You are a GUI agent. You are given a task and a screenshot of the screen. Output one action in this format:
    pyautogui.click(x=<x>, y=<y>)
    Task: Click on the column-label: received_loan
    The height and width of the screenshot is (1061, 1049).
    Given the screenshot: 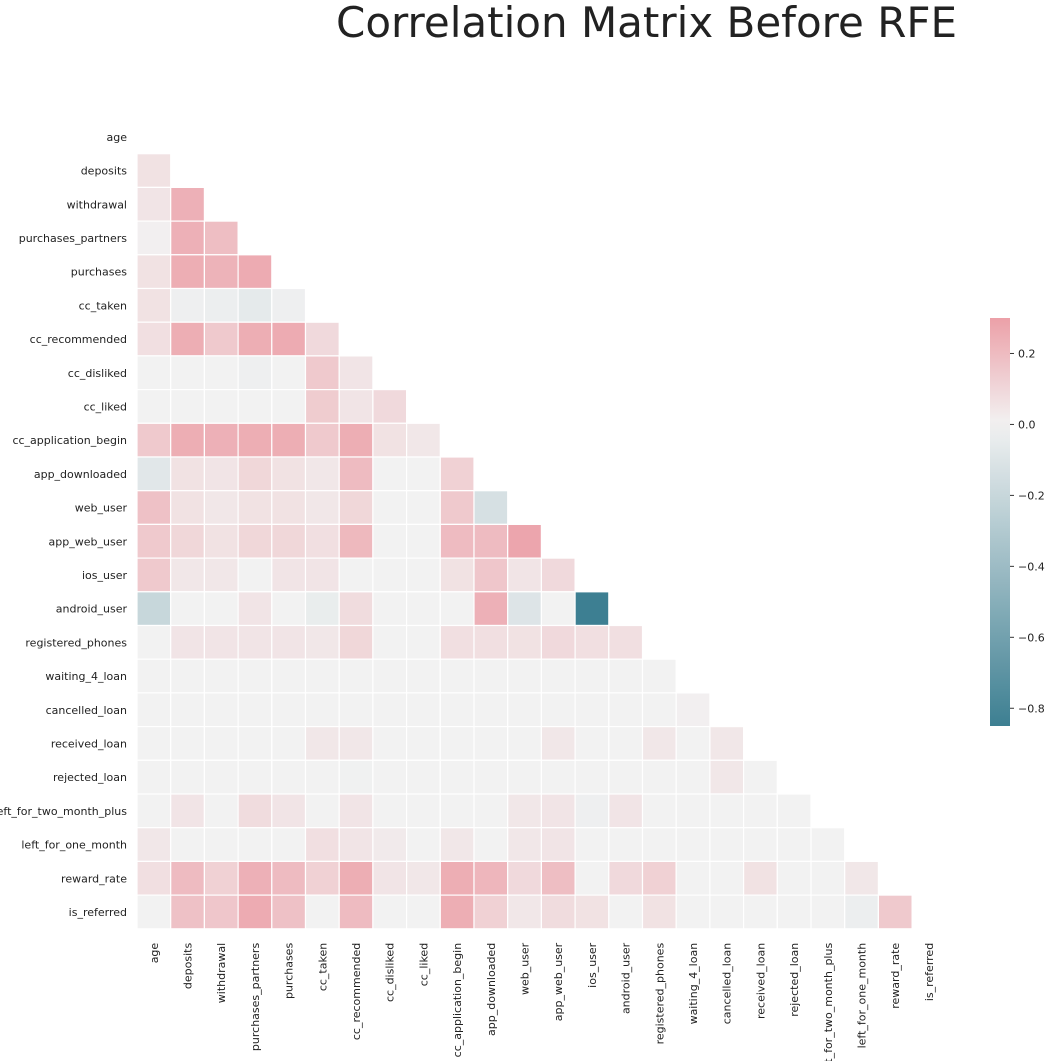 What is the action you would take?
    pyautogui.click(x=760, y=981)
    